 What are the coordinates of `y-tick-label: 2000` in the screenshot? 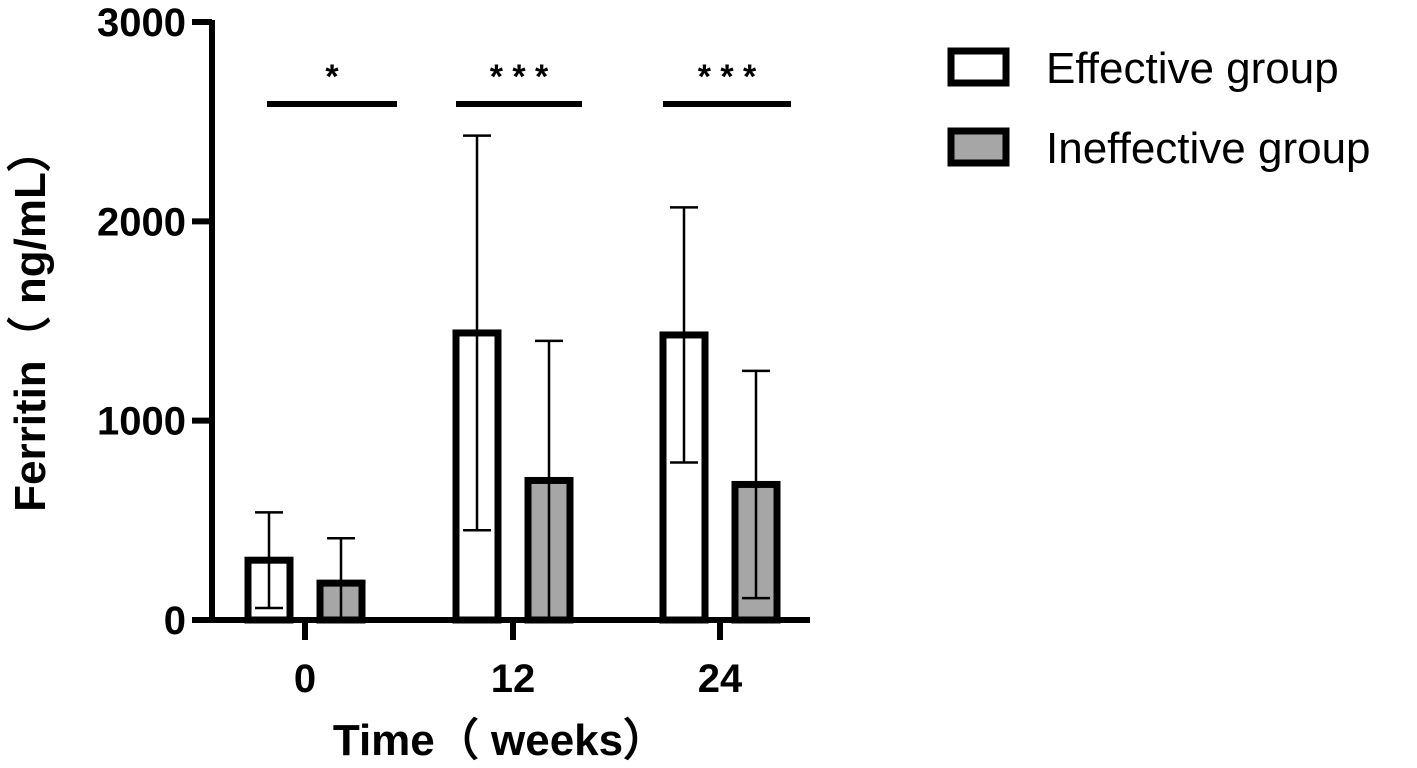 It's located at (141, 222).